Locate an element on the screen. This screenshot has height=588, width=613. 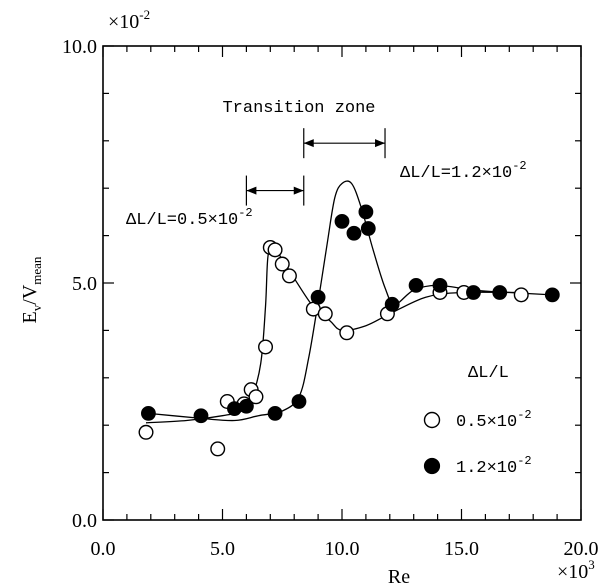
x-multiplier: ×10³ is located at coordinates (576, 570).